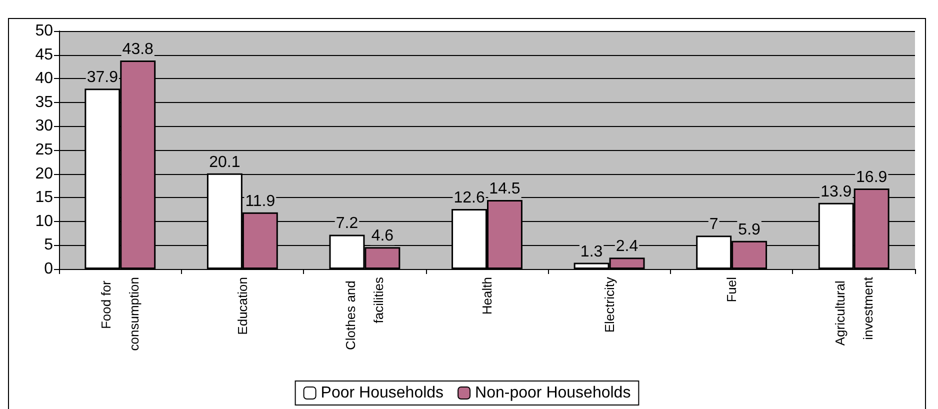 The height and width of the screenshot is (409, 938). Describe the element at coordinates (591, 251) in the screenshot. I see `data-label: 1.3` at that location.